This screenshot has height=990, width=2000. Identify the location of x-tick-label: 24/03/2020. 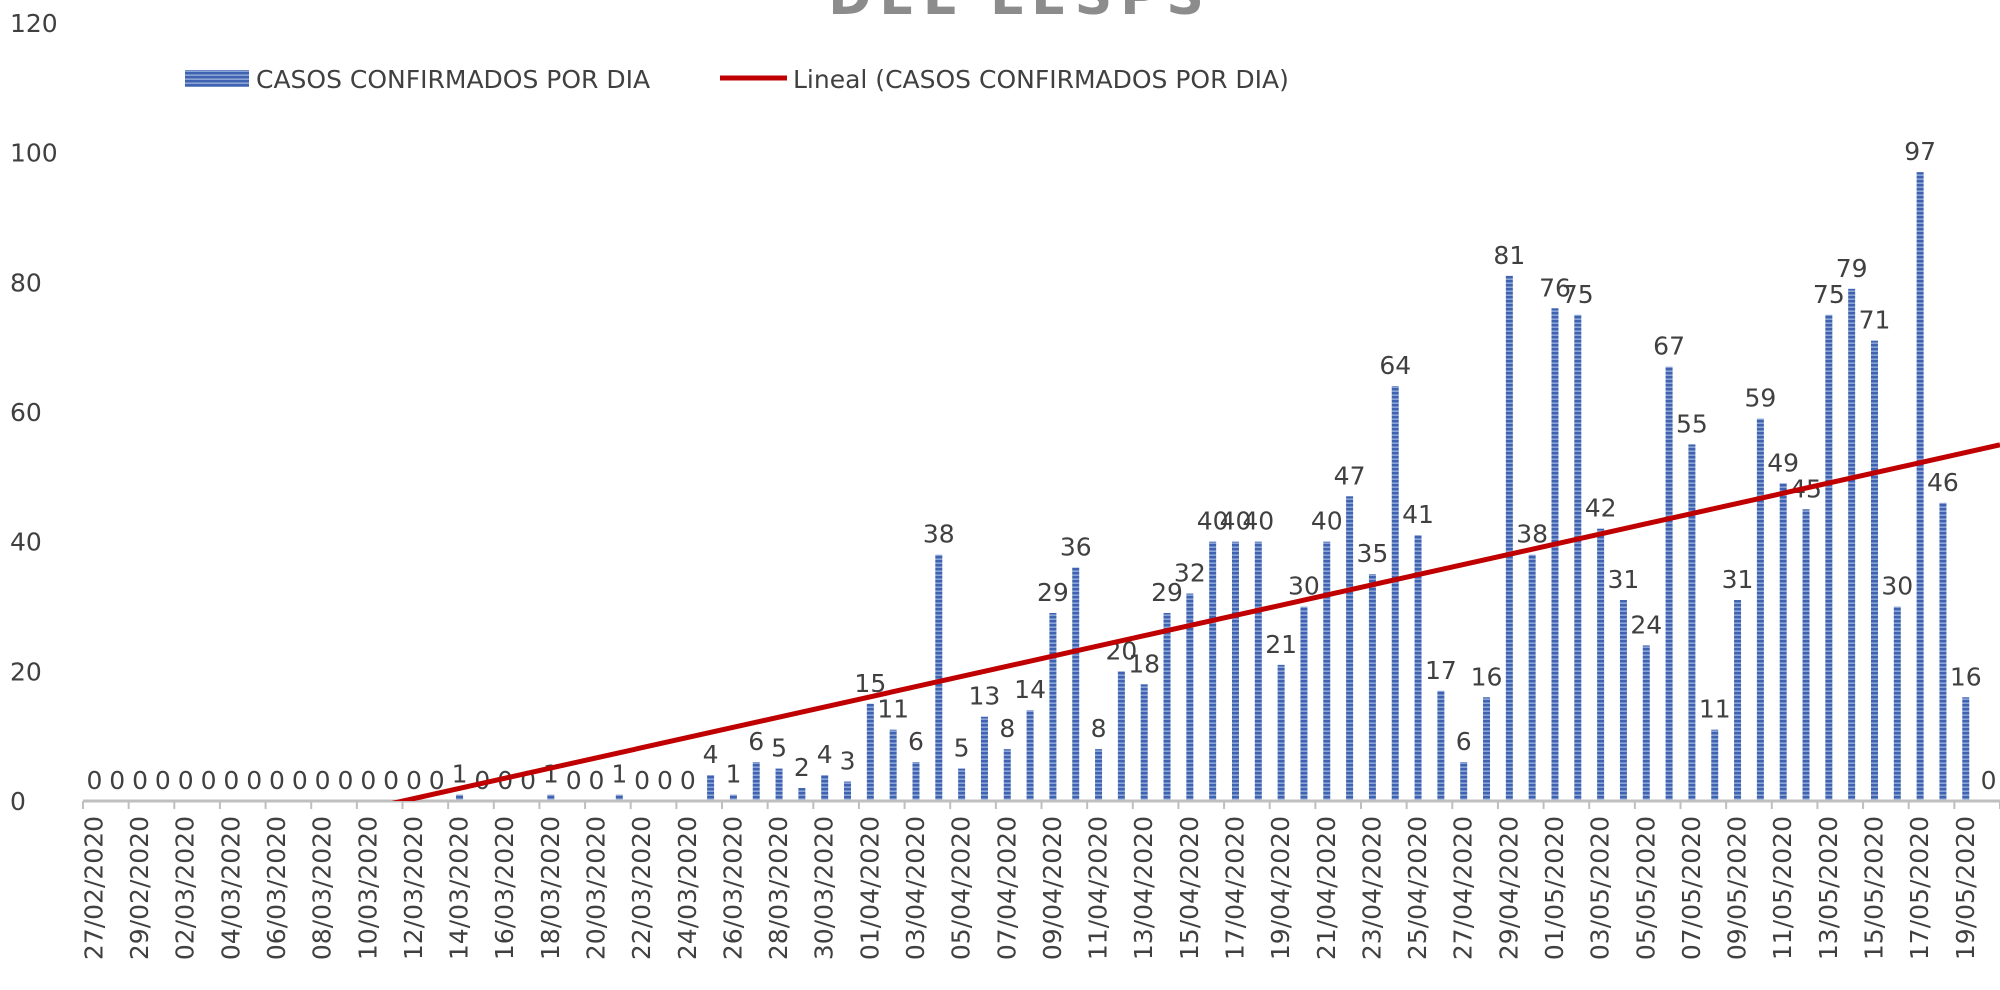
(687, 888).